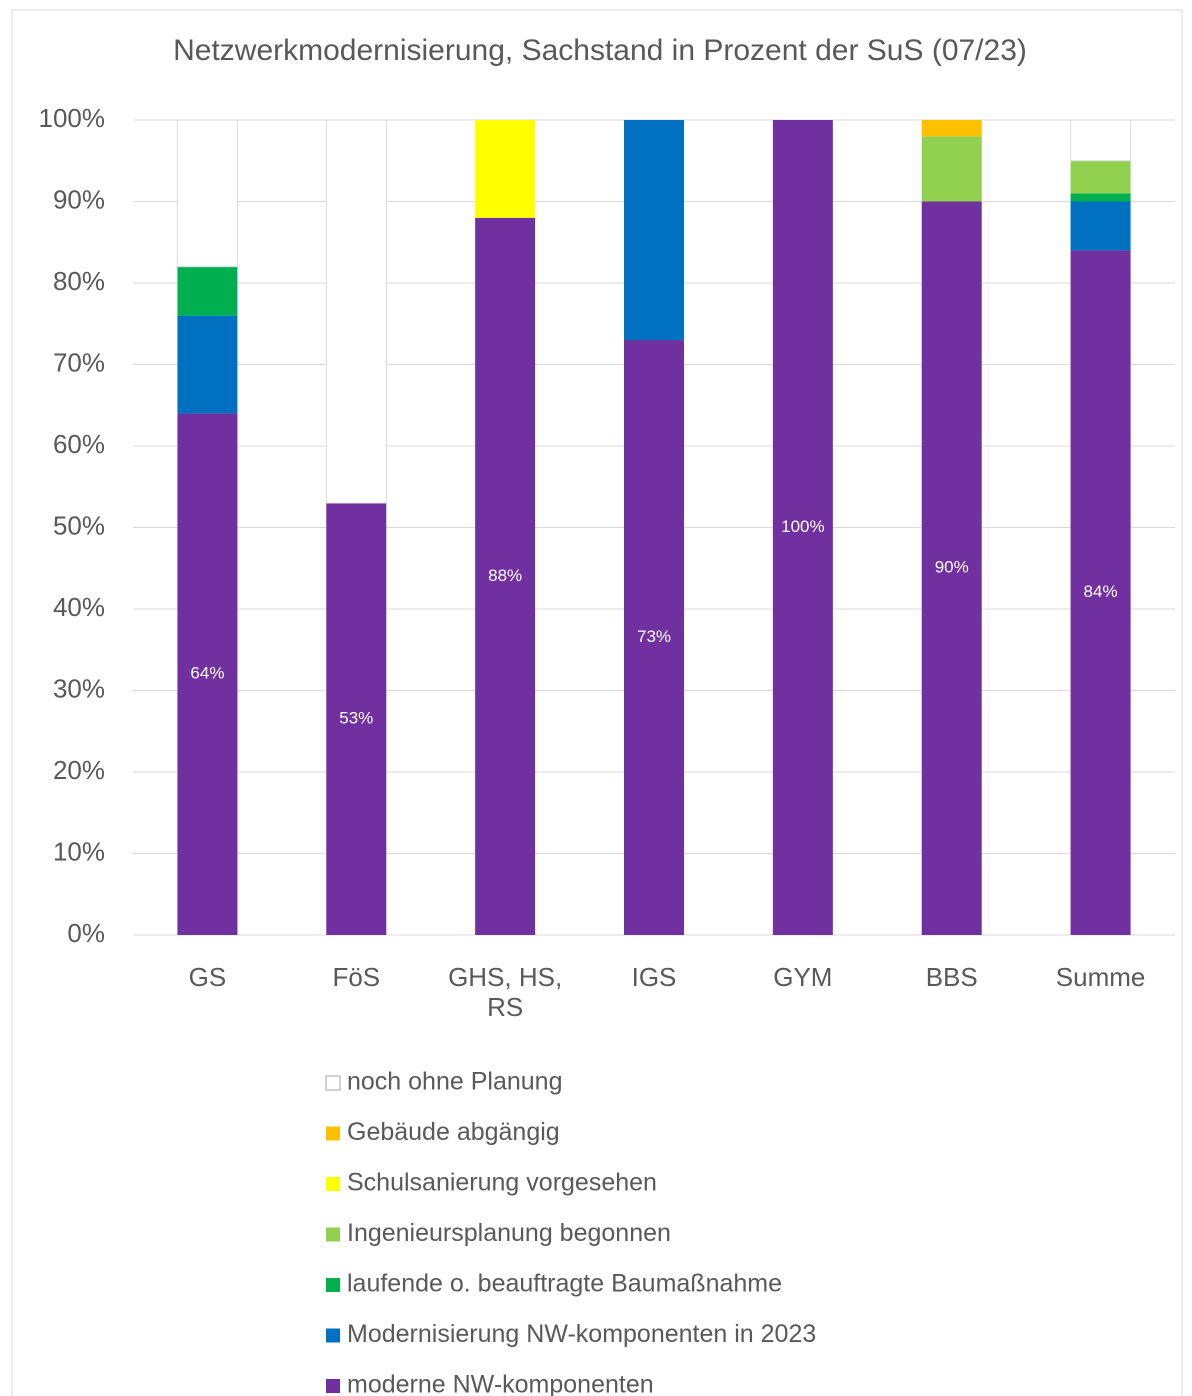  I want to click on y-tick-label: 90%, so click(79, 199).